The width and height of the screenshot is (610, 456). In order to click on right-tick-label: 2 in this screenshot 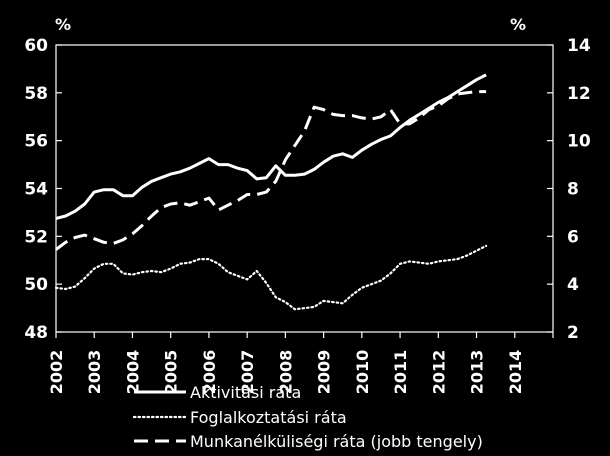, I will do `click(573, 333)`.